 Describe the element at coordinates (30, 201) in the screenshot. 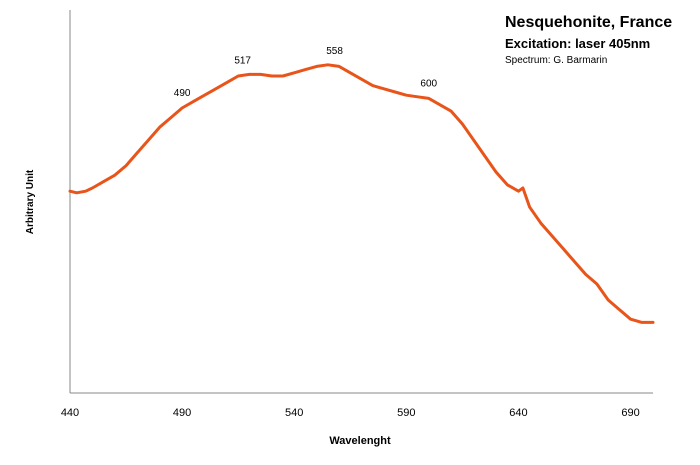

I see `y-axis-label: Arbitrary Unit` at that location.